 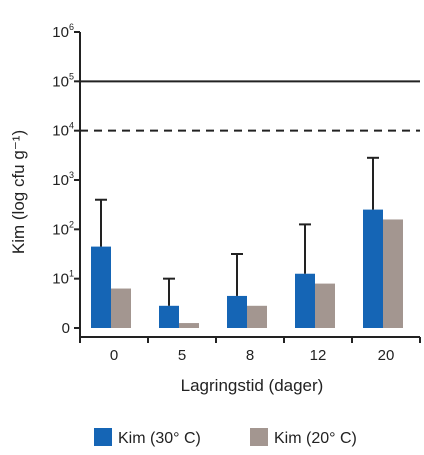 What do you see at coordinates (252, 385) in the screenshot?
I see `x-axis-label: Lagringstid (dager)` at bounding box center [252, 385].